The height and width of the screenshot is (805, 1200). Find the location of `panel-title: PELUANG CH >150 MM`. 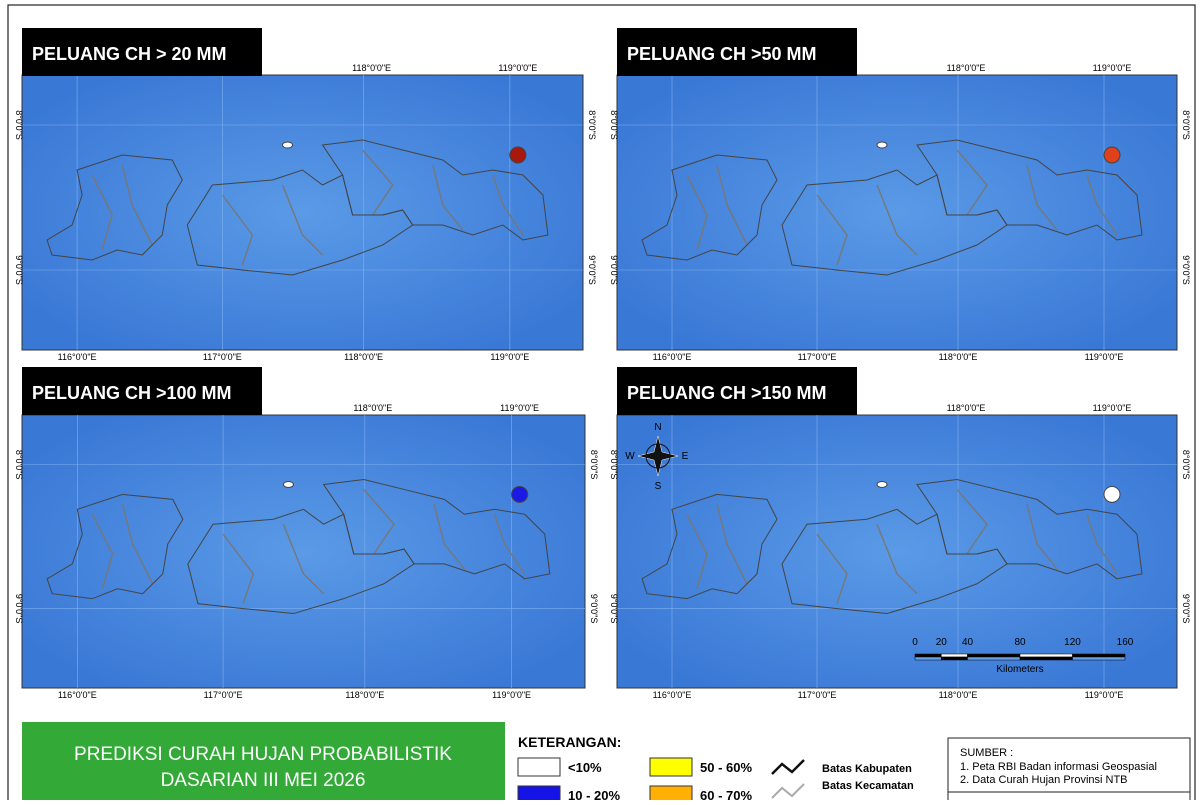

panel-title: PELUANG CH >150 MM is located at coordinates (727, 393).